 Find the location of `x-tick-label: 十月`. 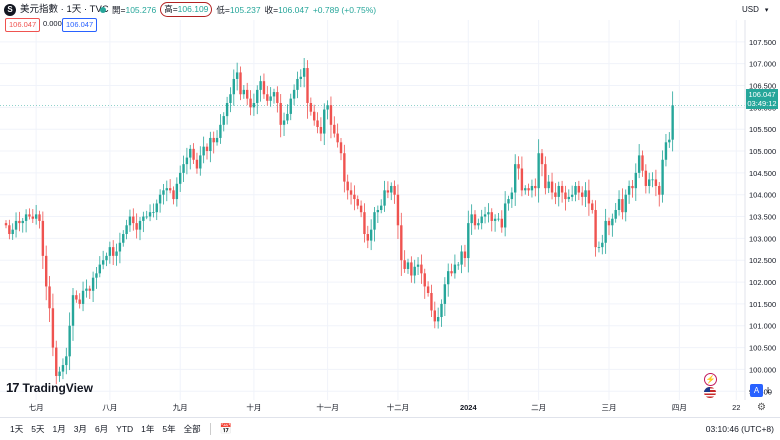

x-tick-label: 十月 is located at coordinates (253, 407).